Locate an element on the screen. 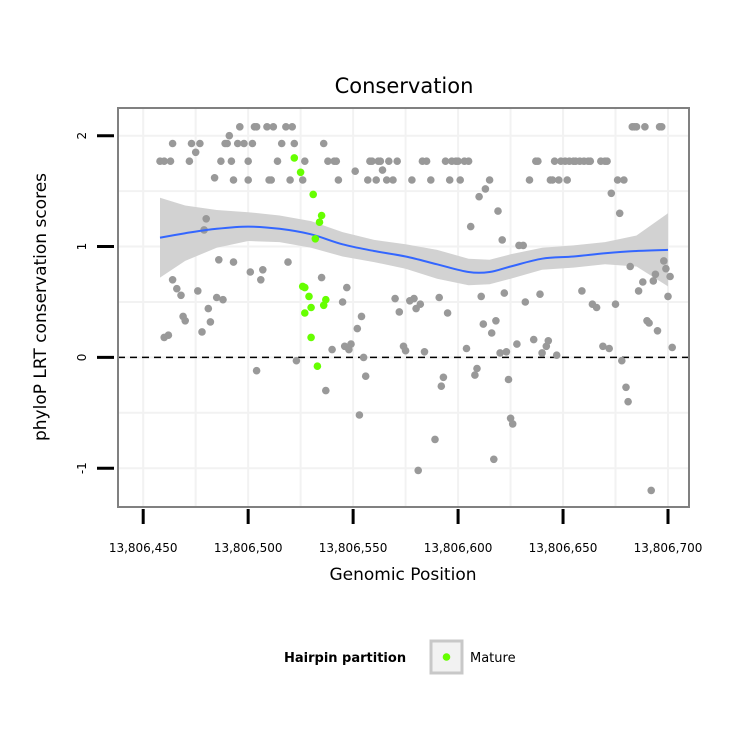  x-tick-label: 13,806,450 is located at coordinates (143, 548).